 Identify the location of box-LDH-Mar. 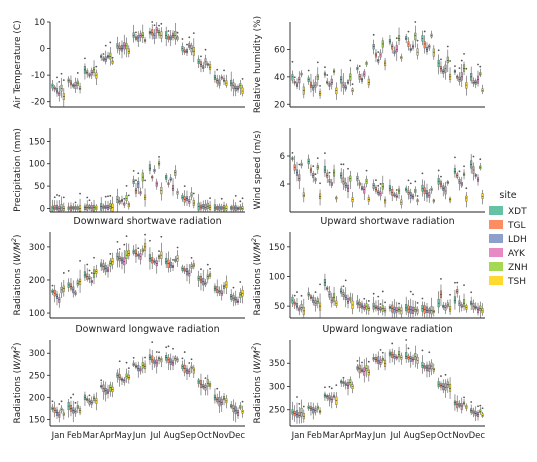
(329, 181).